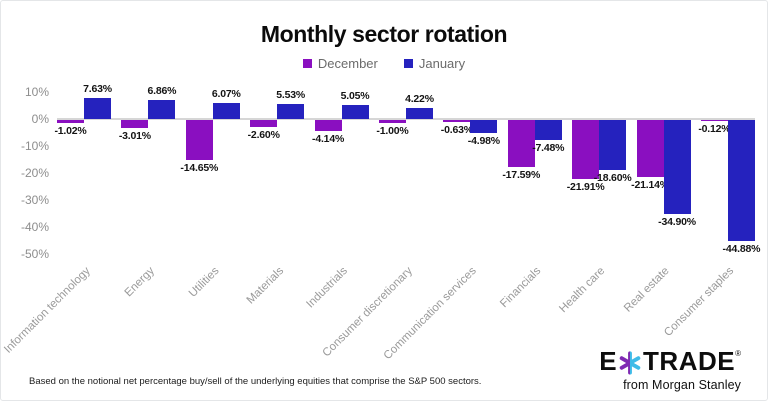  I want to click on y-tick-label: 0%, so click(40, 119).